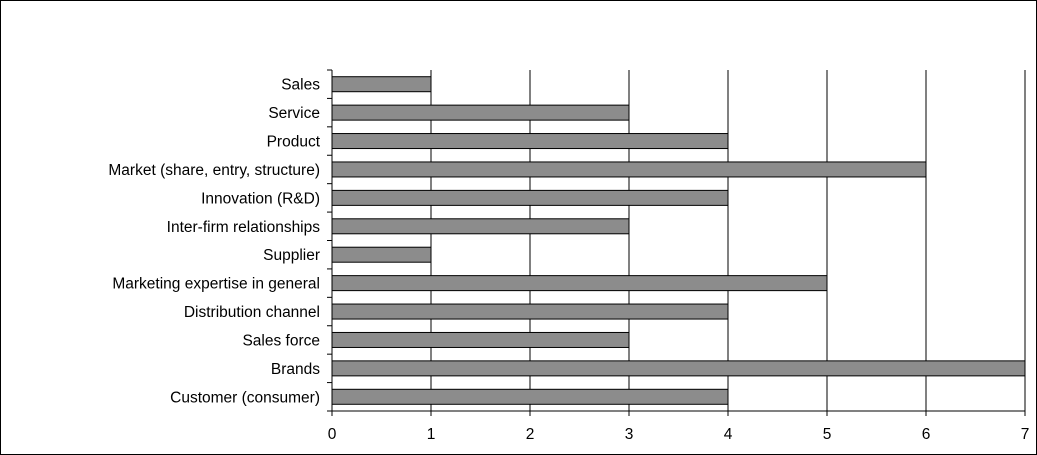  Describe the element at coordinates (827, 434) in the screenshot. I see `x-tick-label: 5` at that location.